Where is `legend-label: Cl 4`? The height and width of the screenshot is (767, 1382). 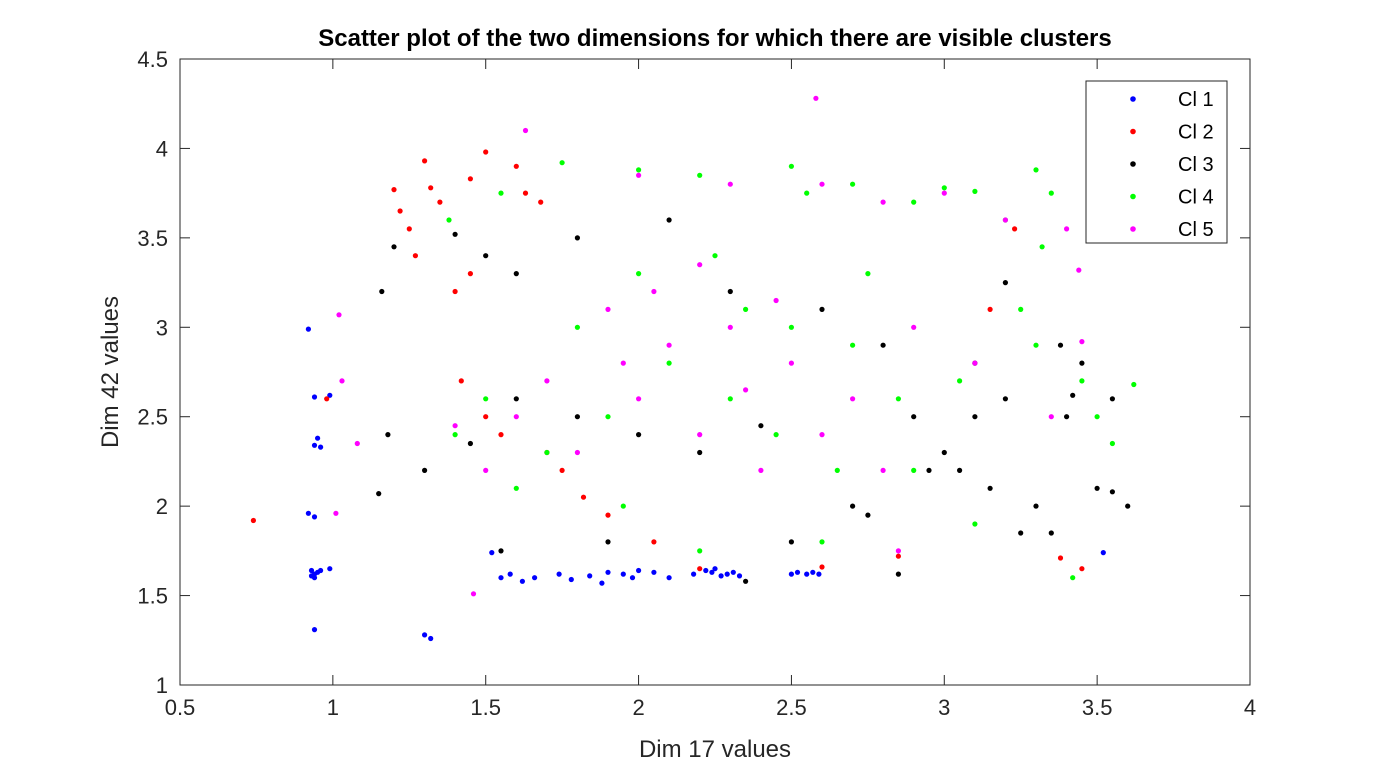 legend-label: Cl 4 is located at coordinates (1196, 198).